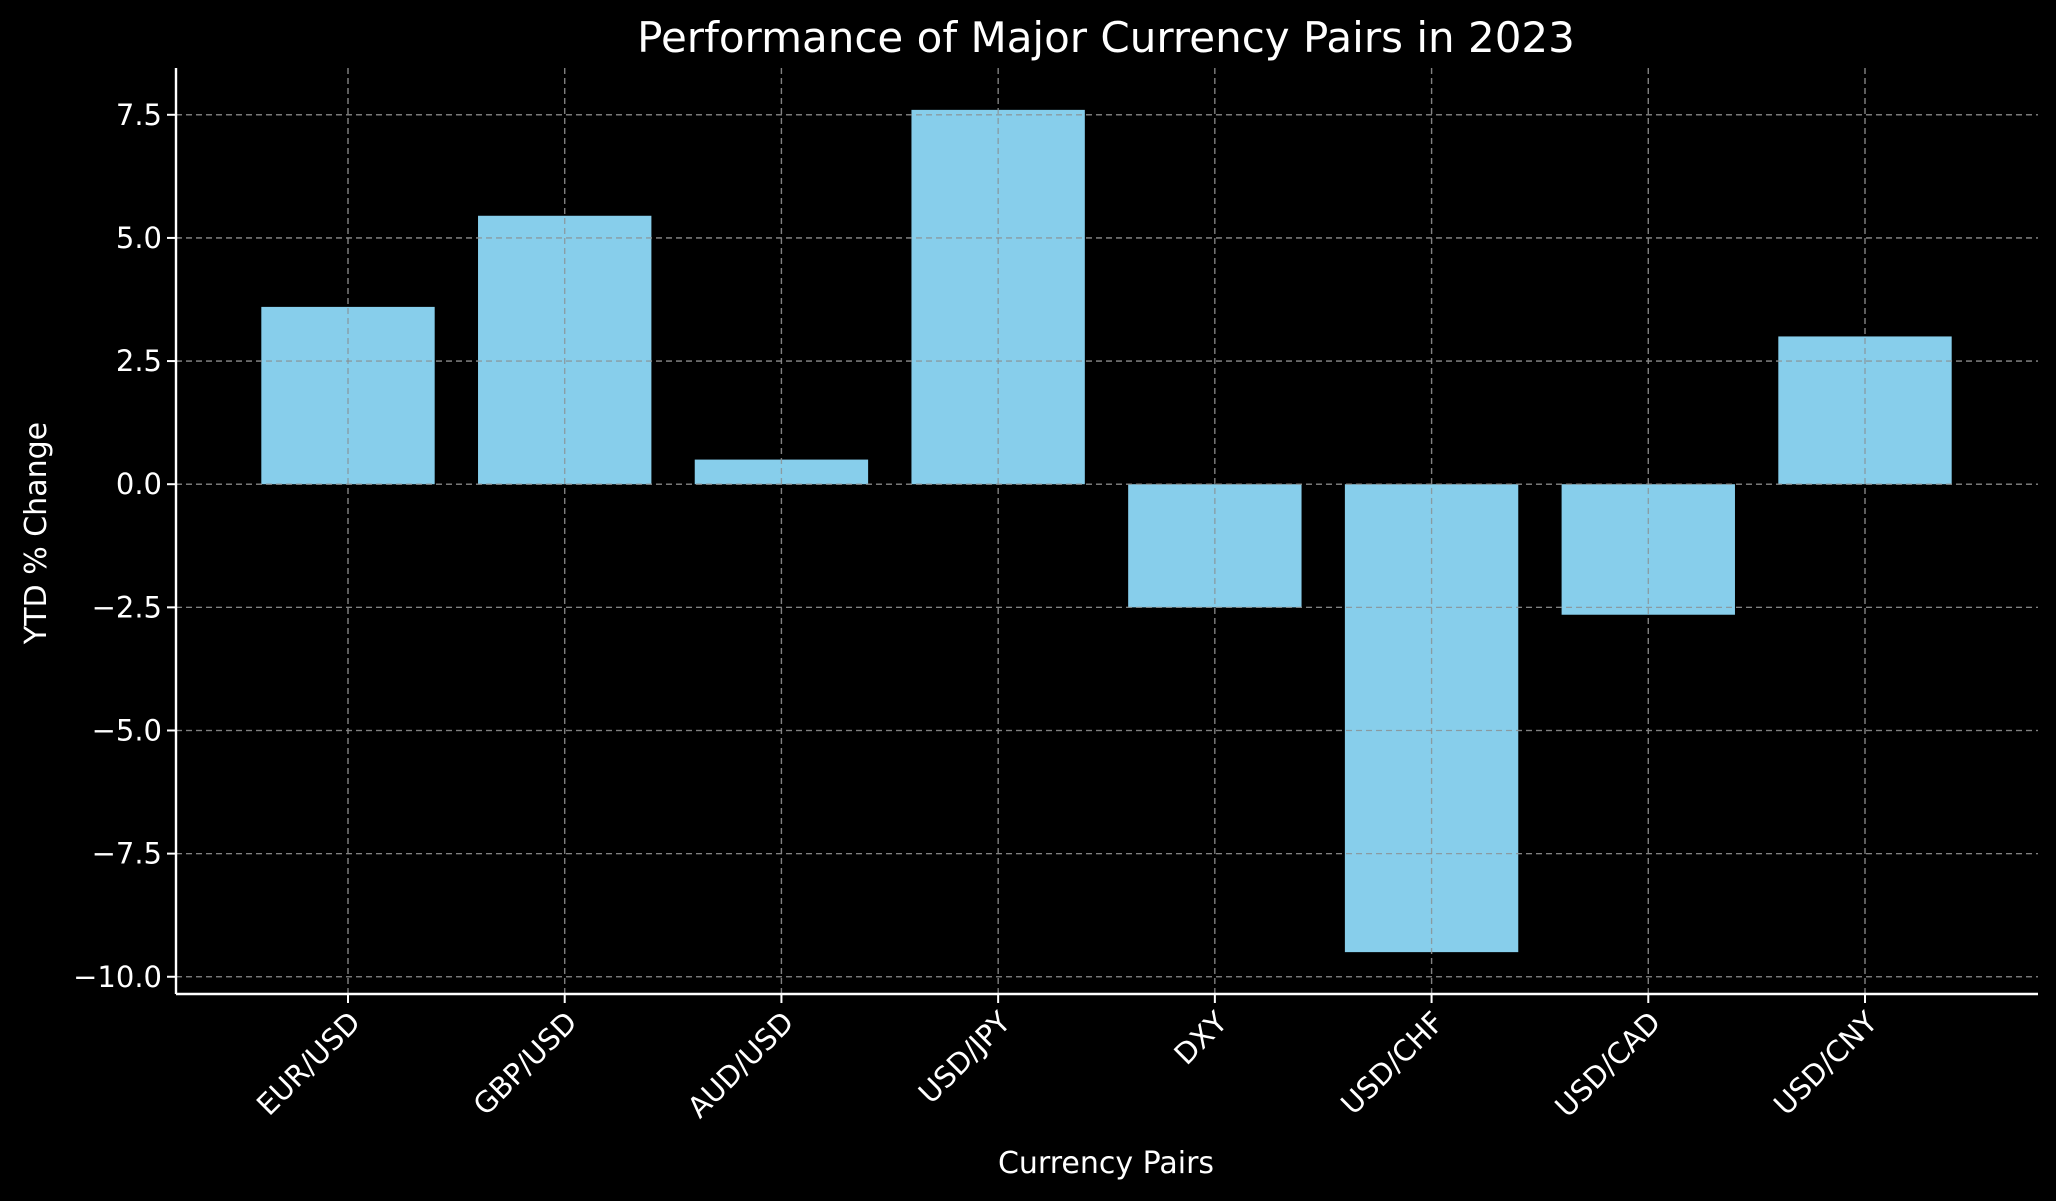  I want to click on y-tick-label: 7.5, so click(139, 115).